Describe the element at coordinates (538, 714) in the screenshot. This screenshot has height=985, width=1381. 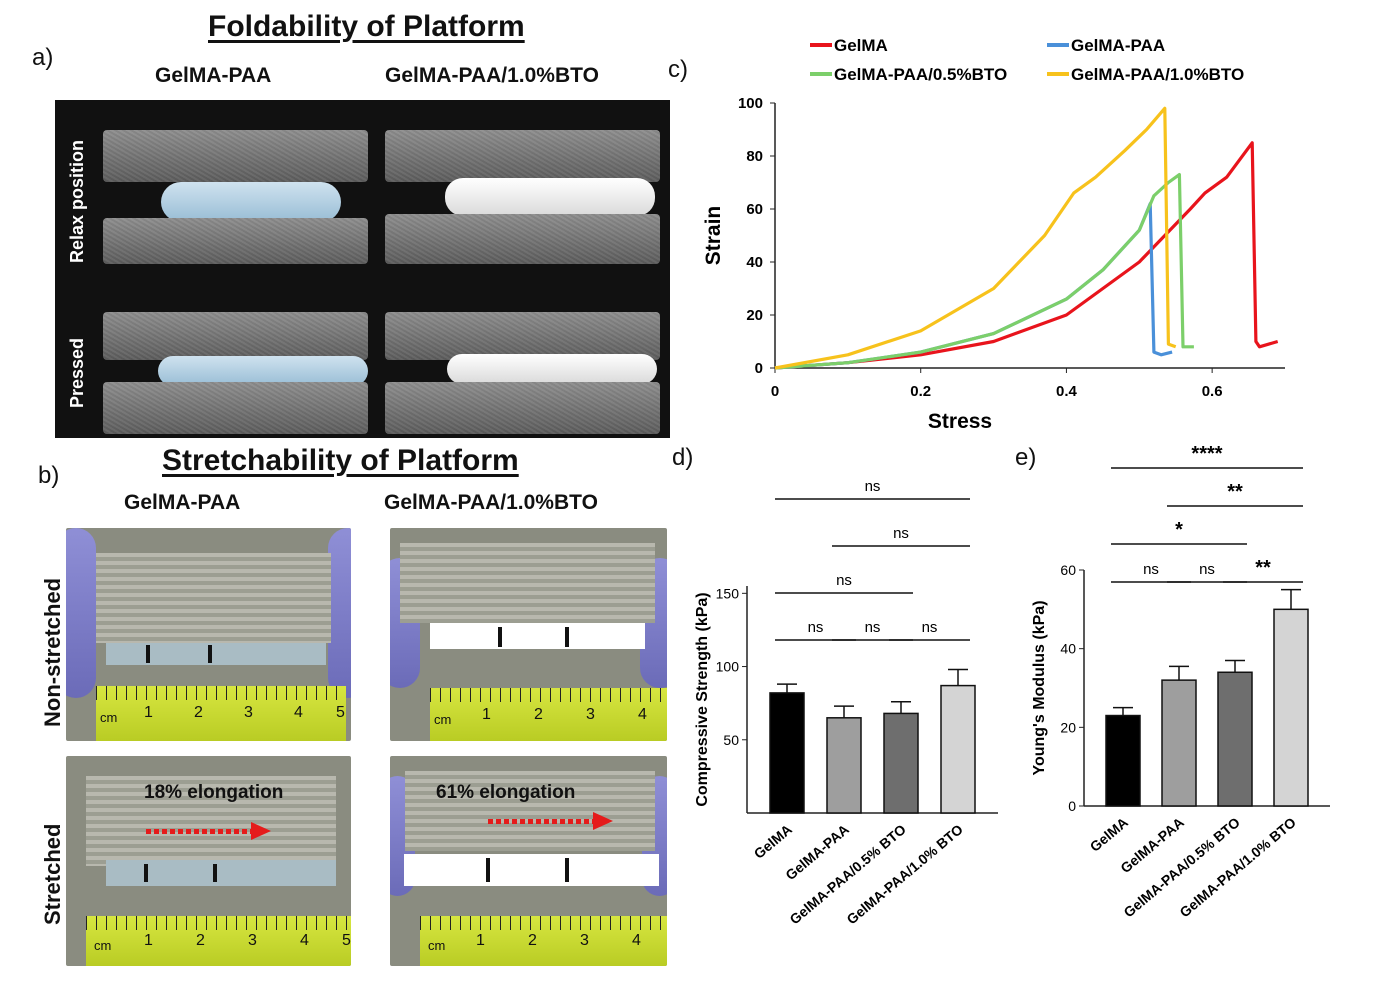
I see `ruler-tick-2b: 2` at that location.